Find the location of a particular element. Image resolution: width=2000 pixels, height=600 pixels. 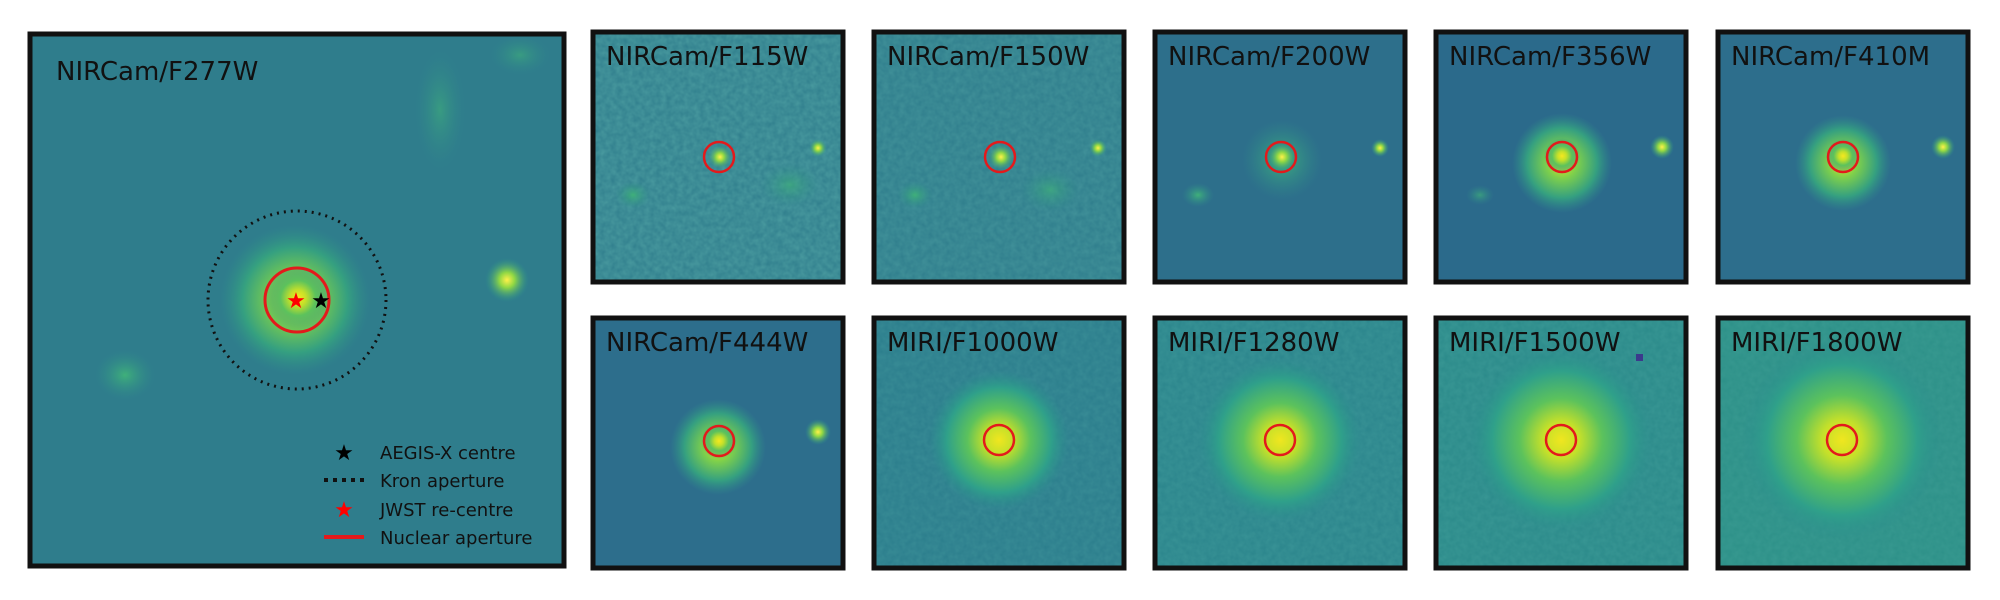

legend-kron-label: Kron aperture is located at coordinates (442, 481).